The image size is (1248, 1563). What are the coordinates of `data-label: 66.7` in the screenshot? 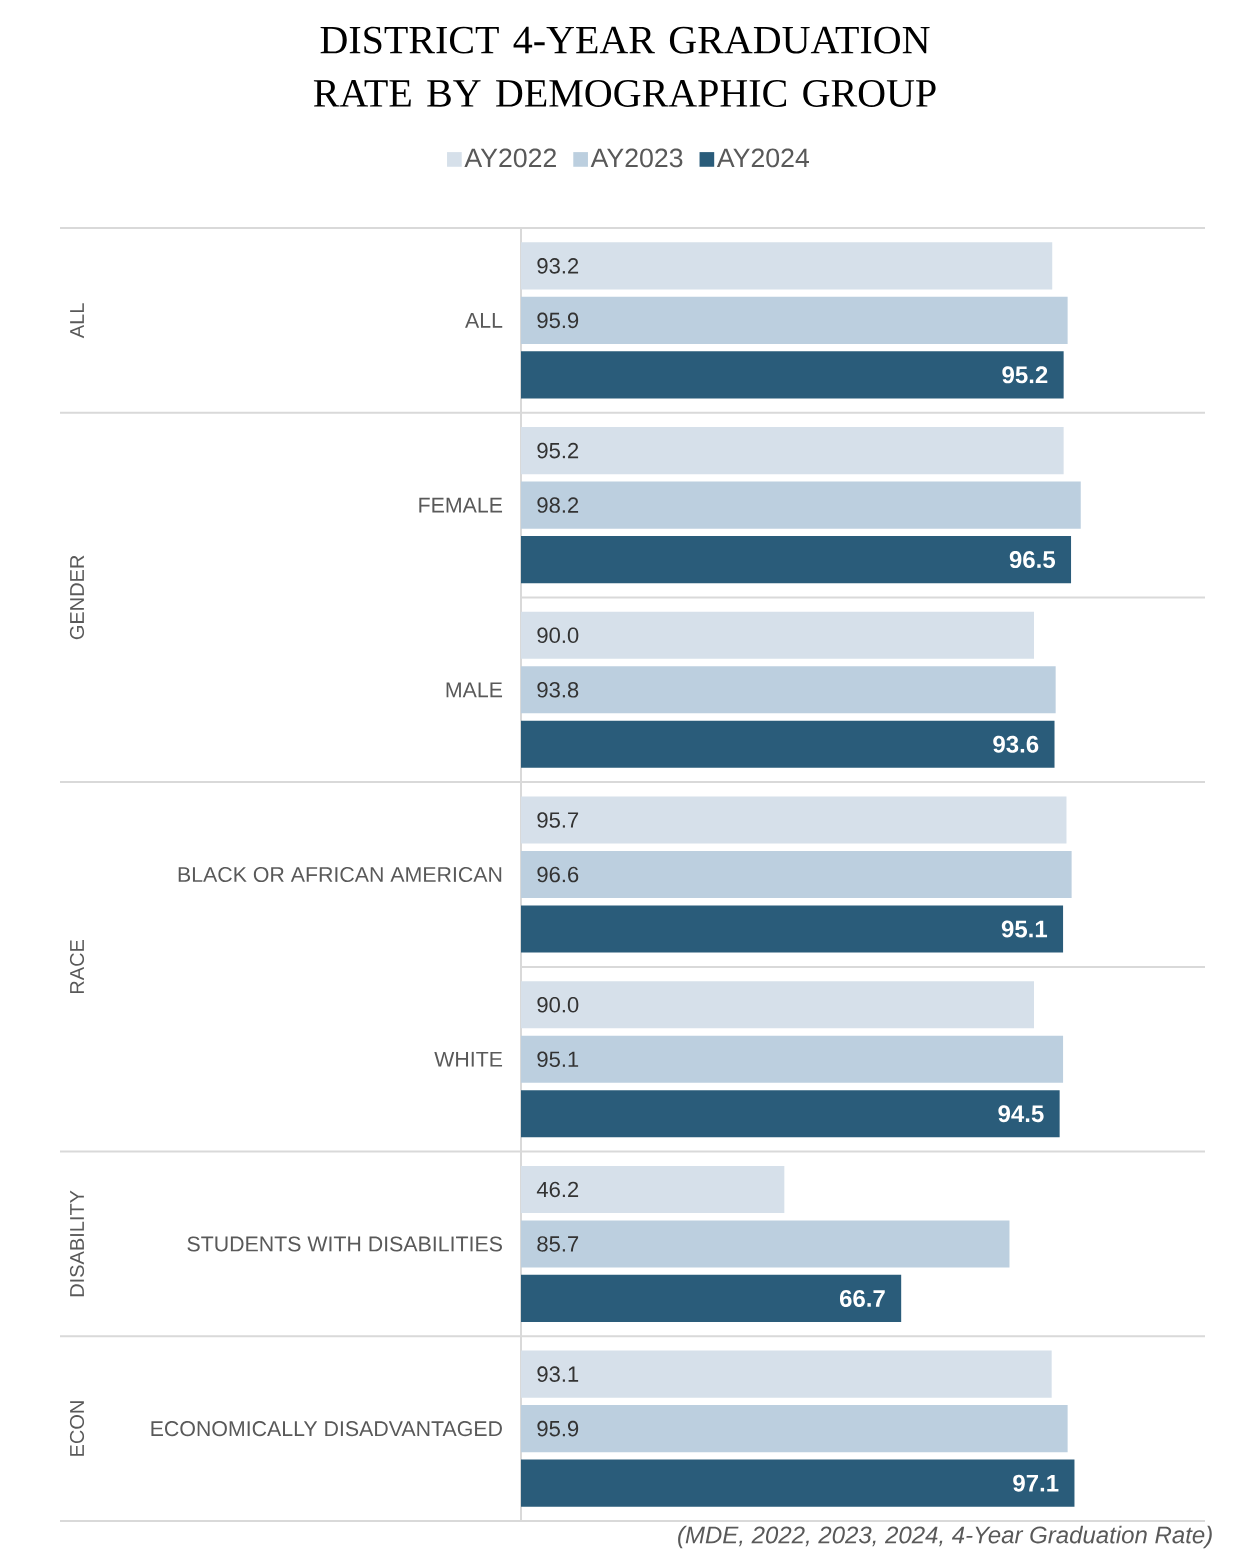 It's located at (862, 1298).